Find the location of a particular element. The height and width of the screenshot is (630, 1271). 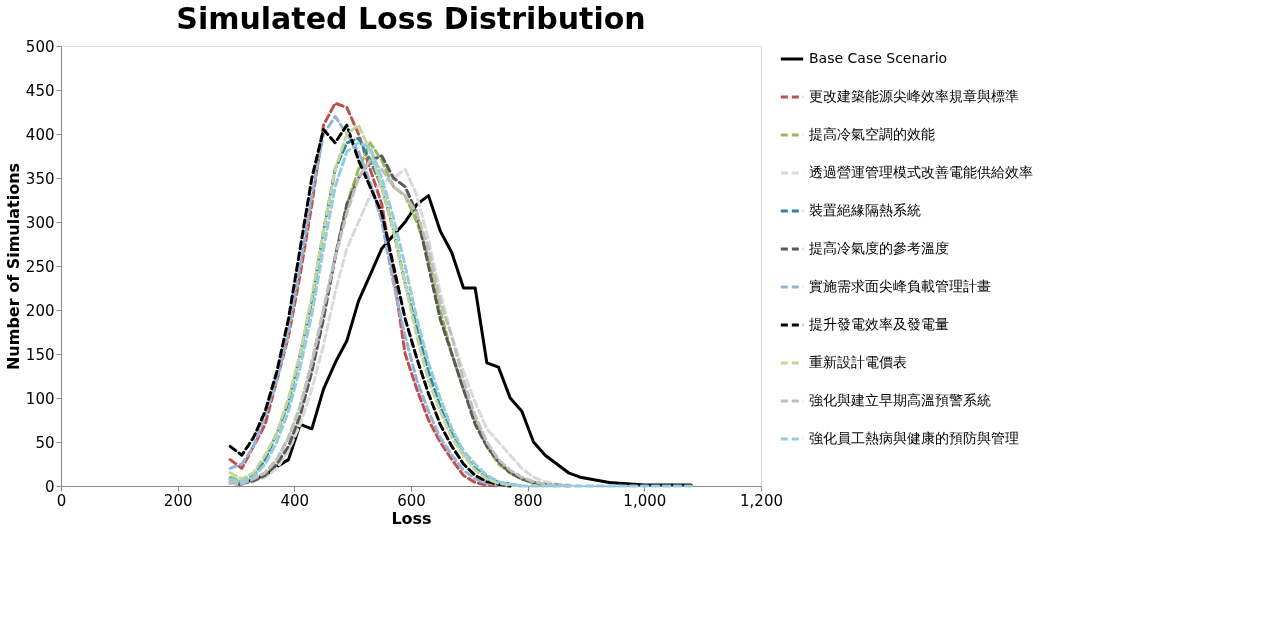

y-tick-label: 300 is located at coordinates (40, 222).